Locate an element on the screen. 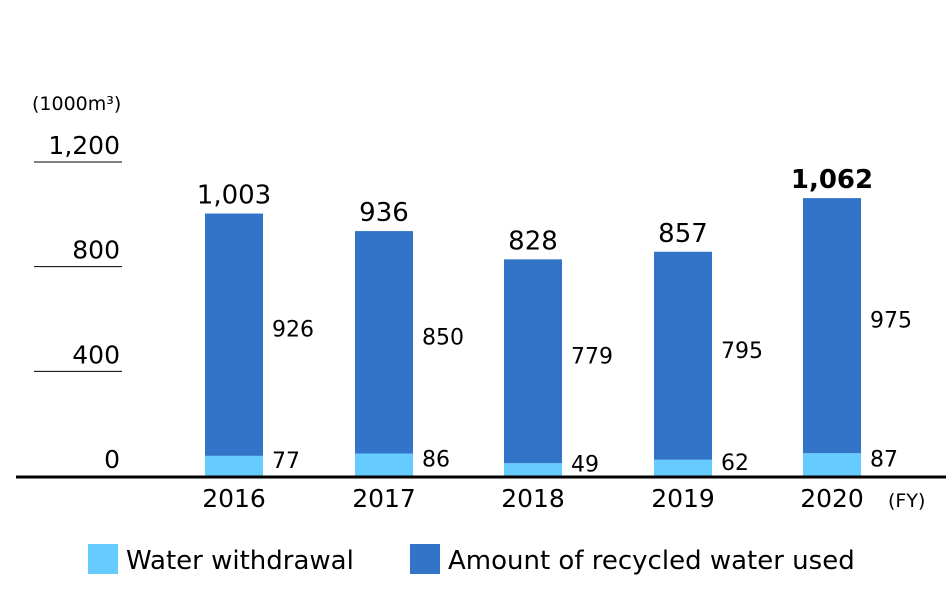 The width and height of the screenshot is (951, 595). legend-label: Water withdrawal is located at coordinates (240, 561).